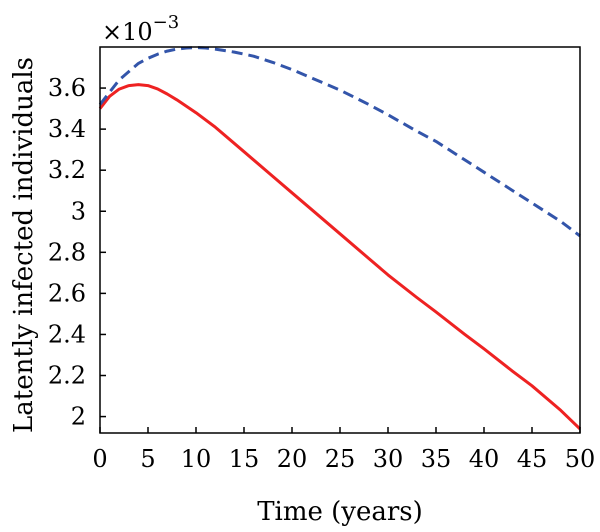 The height and width of the screenshot is (532, 600). Describe the element at coordinates (24, 245) in the screenshot. I see `y-axis-title: Latently infected individuals` at that location.